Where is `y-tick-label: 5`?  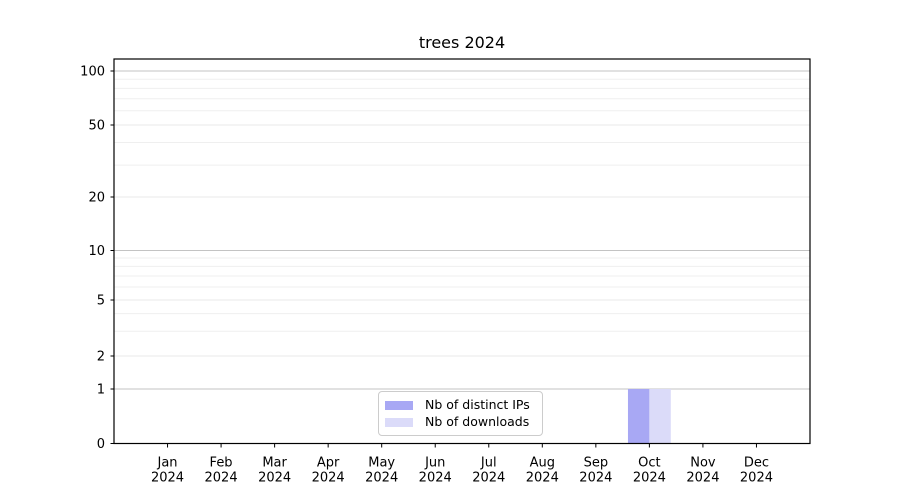
y-tick-label: 5 is located at coordinates (101, 301).